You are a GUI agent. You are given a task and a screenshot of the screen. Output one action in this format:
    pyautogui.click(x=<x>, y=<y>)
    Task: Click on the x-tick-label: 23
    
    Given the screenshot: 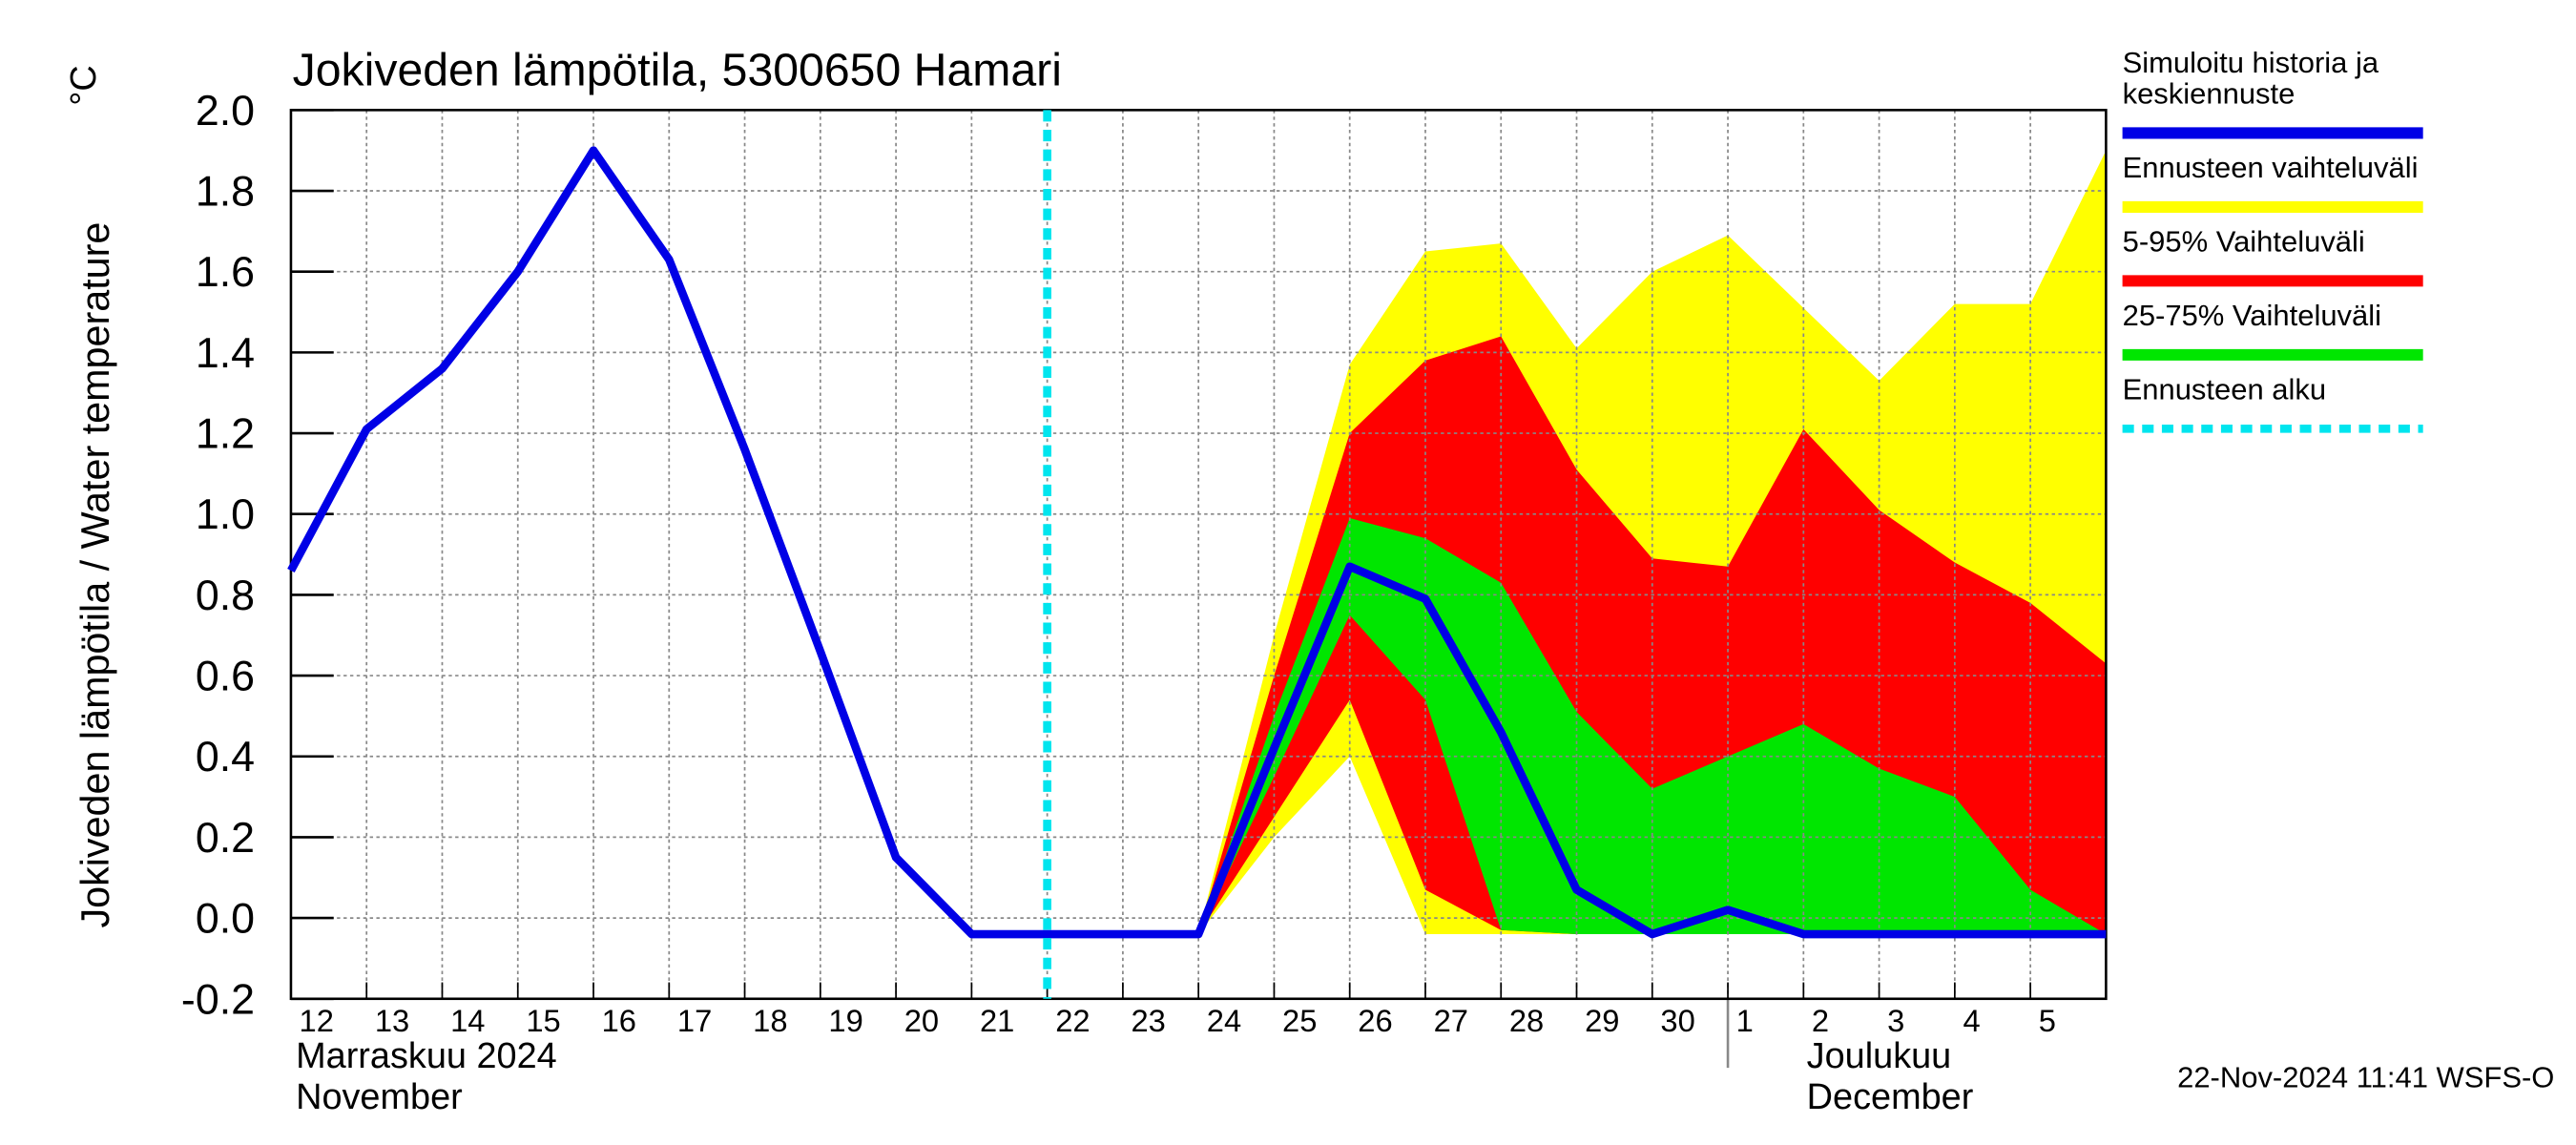 What is the action you would take?
    pyautogui.click(x=1149, y=1021)
    